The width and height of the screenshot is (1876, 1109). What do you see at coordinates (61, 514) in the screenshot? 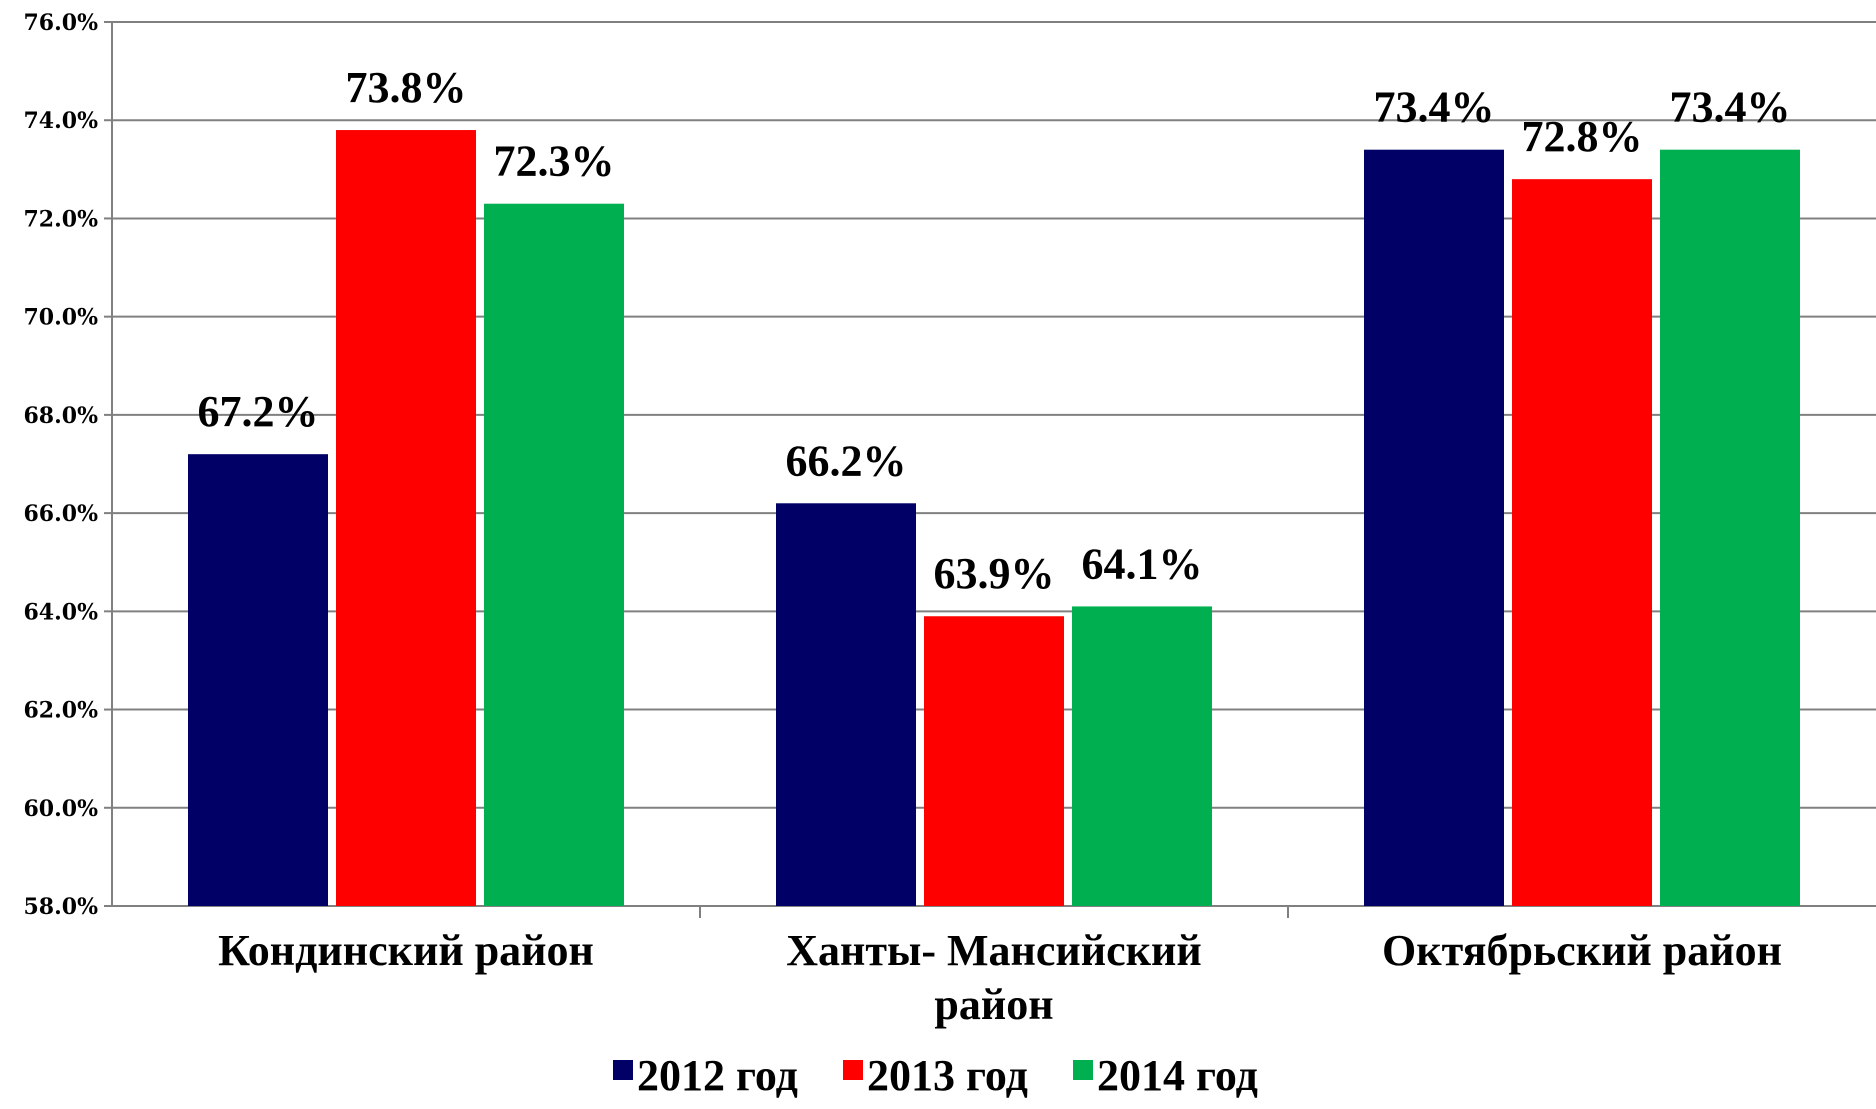
I see `y-tick-label: 66.0%` at bounding box center [61, 514].